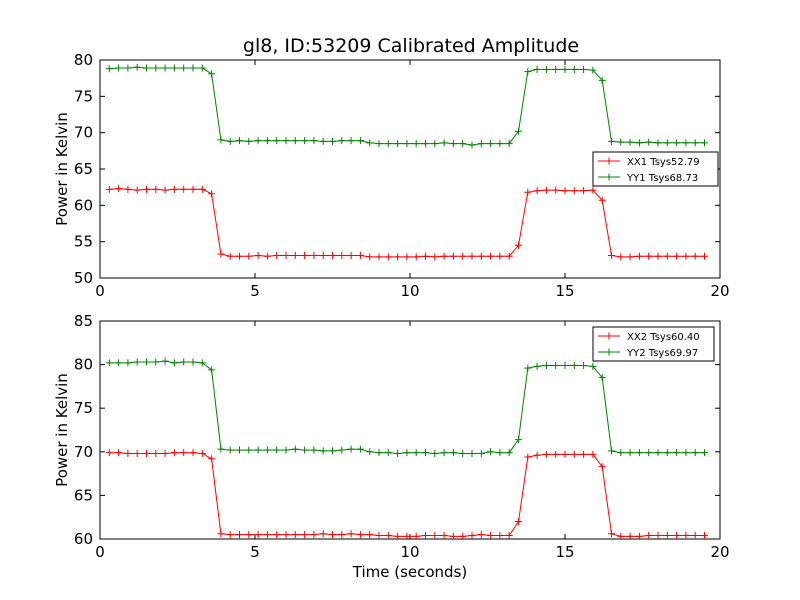 The image size is (800, 600). Describe the element at coordinates (662, 178) in the screenshot. I see `legend-label: YY1 Tsys68.73` at that location.